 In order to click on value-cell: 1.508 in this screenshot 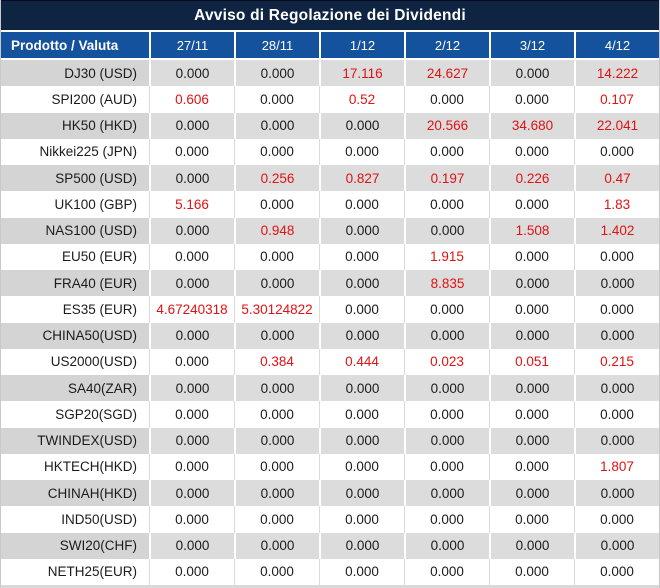, I will do `click(531, 230)`.